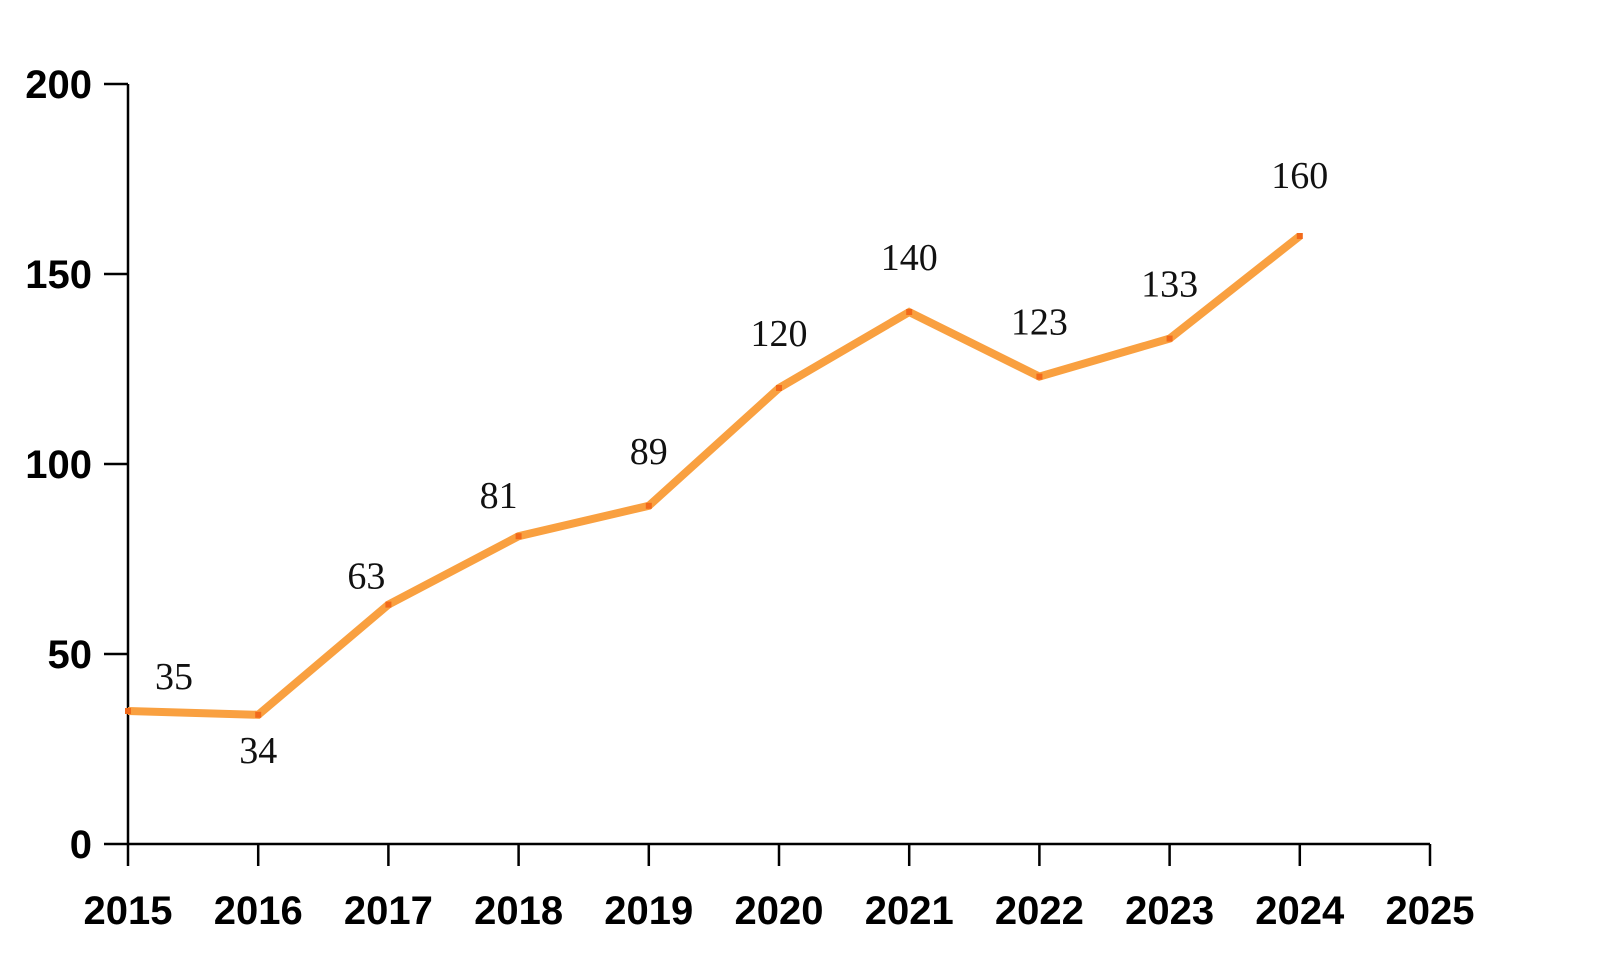  What do you see at coordinates (366, 577) in the screenshot?
I see `data-label: 63` at bounding box center [366, 577].